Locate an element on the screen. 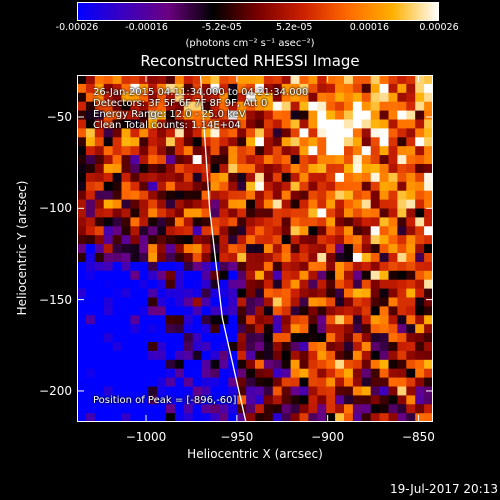  x-axis-label: Heliocentric X (arcsec) is located at coordinates (255, 454).